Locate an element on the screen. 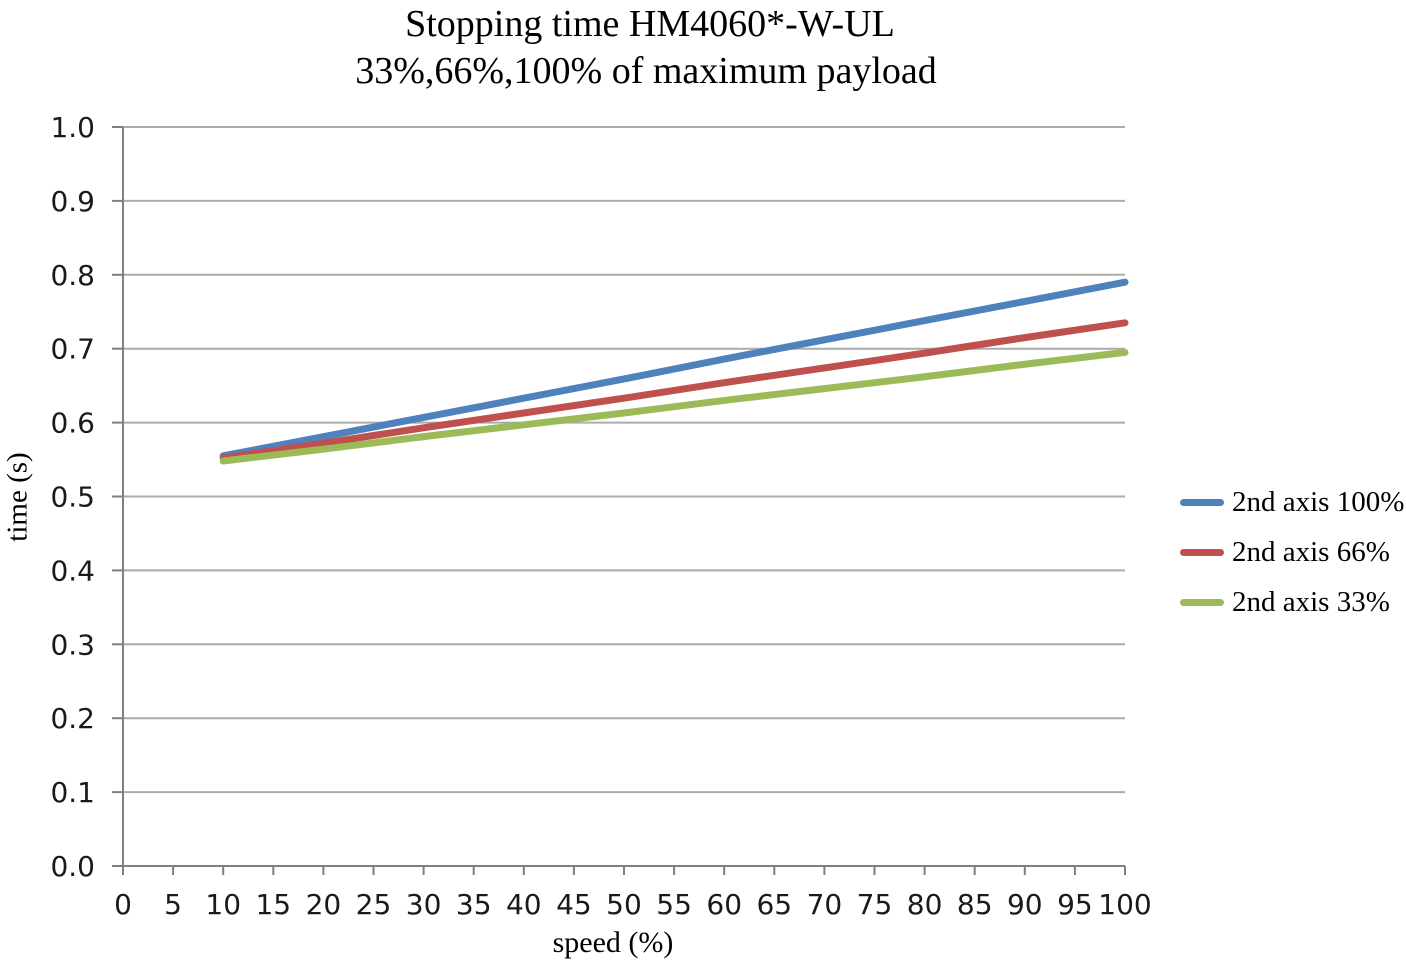  x-tick-label: 65 is located at coordinates (774, 904).